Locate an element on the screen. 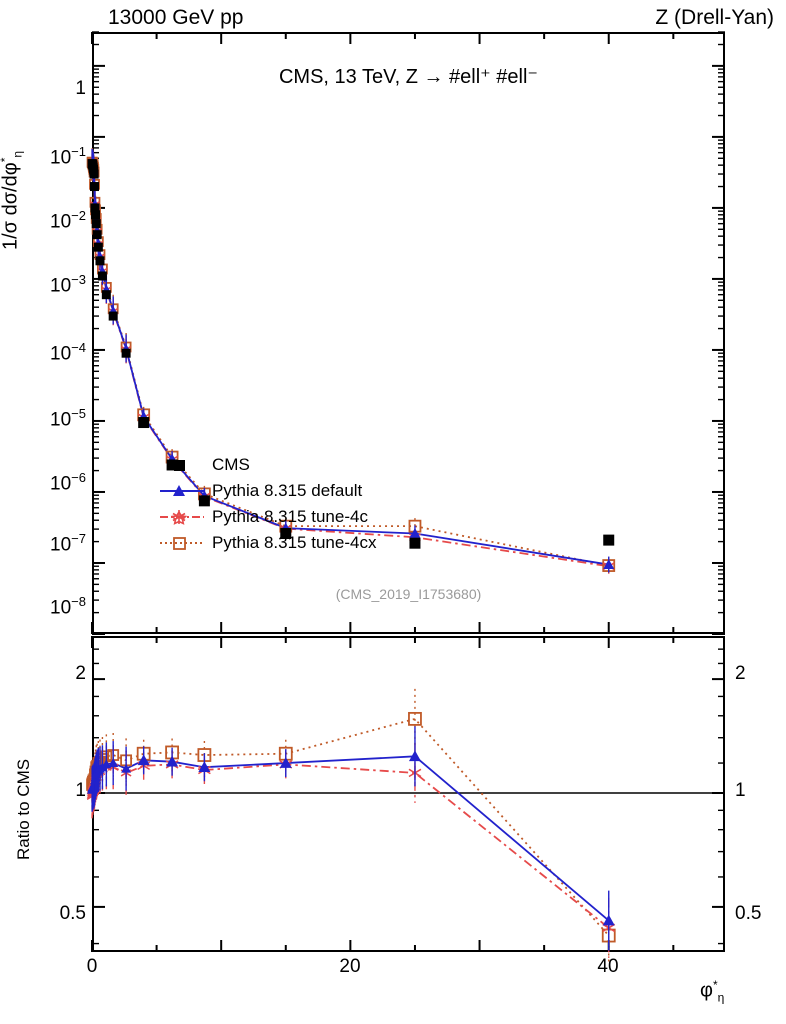 This screenshot has height=1024, width=786. ratio-y-tick-labels: 2 1 0.5 is located at coordinates (43, 512).